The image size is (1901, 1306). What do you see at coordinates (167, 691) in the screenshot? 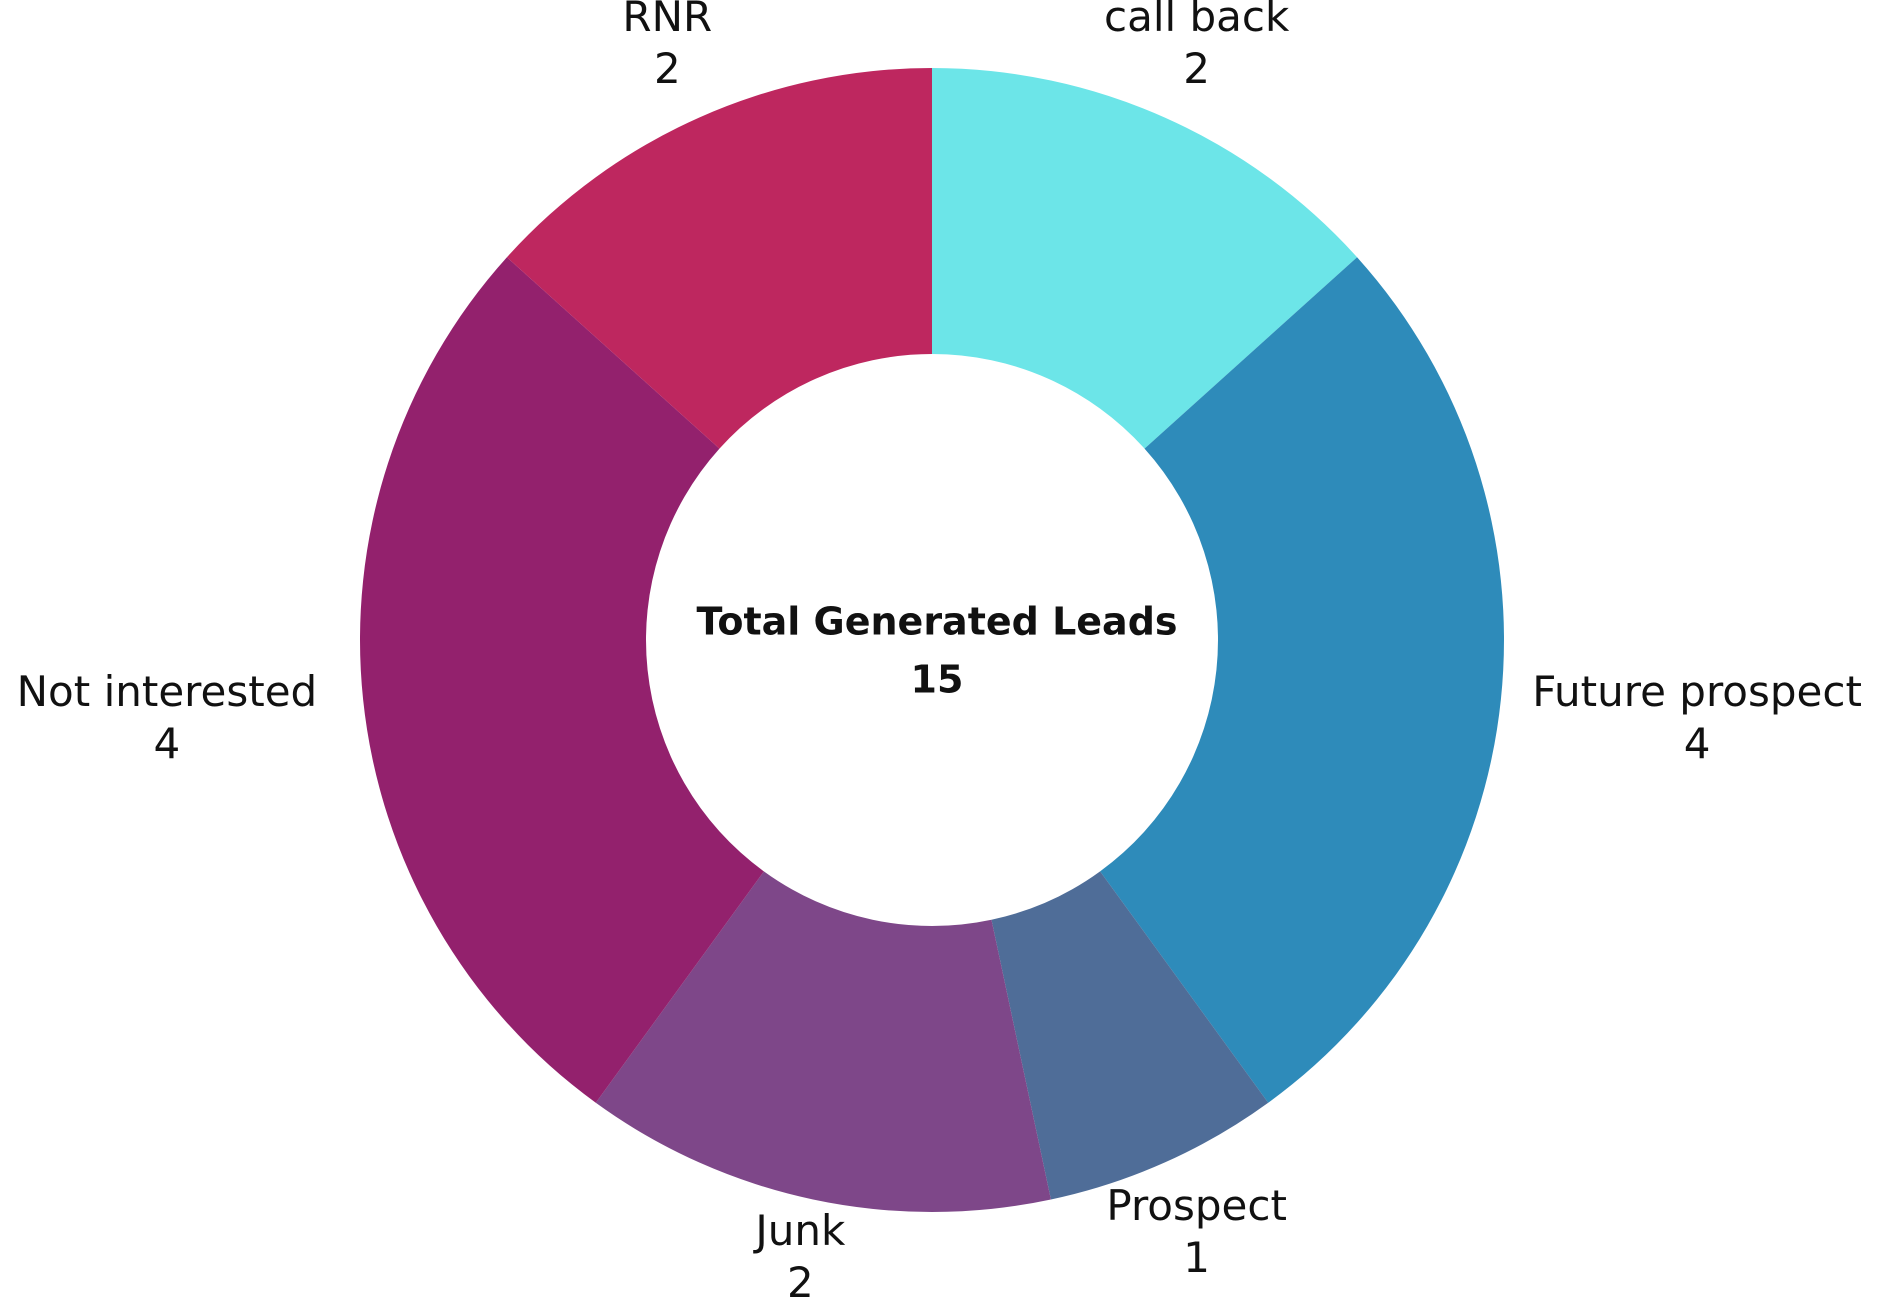
I see `slice-label: Not interested` at bounding box center [167, 691].